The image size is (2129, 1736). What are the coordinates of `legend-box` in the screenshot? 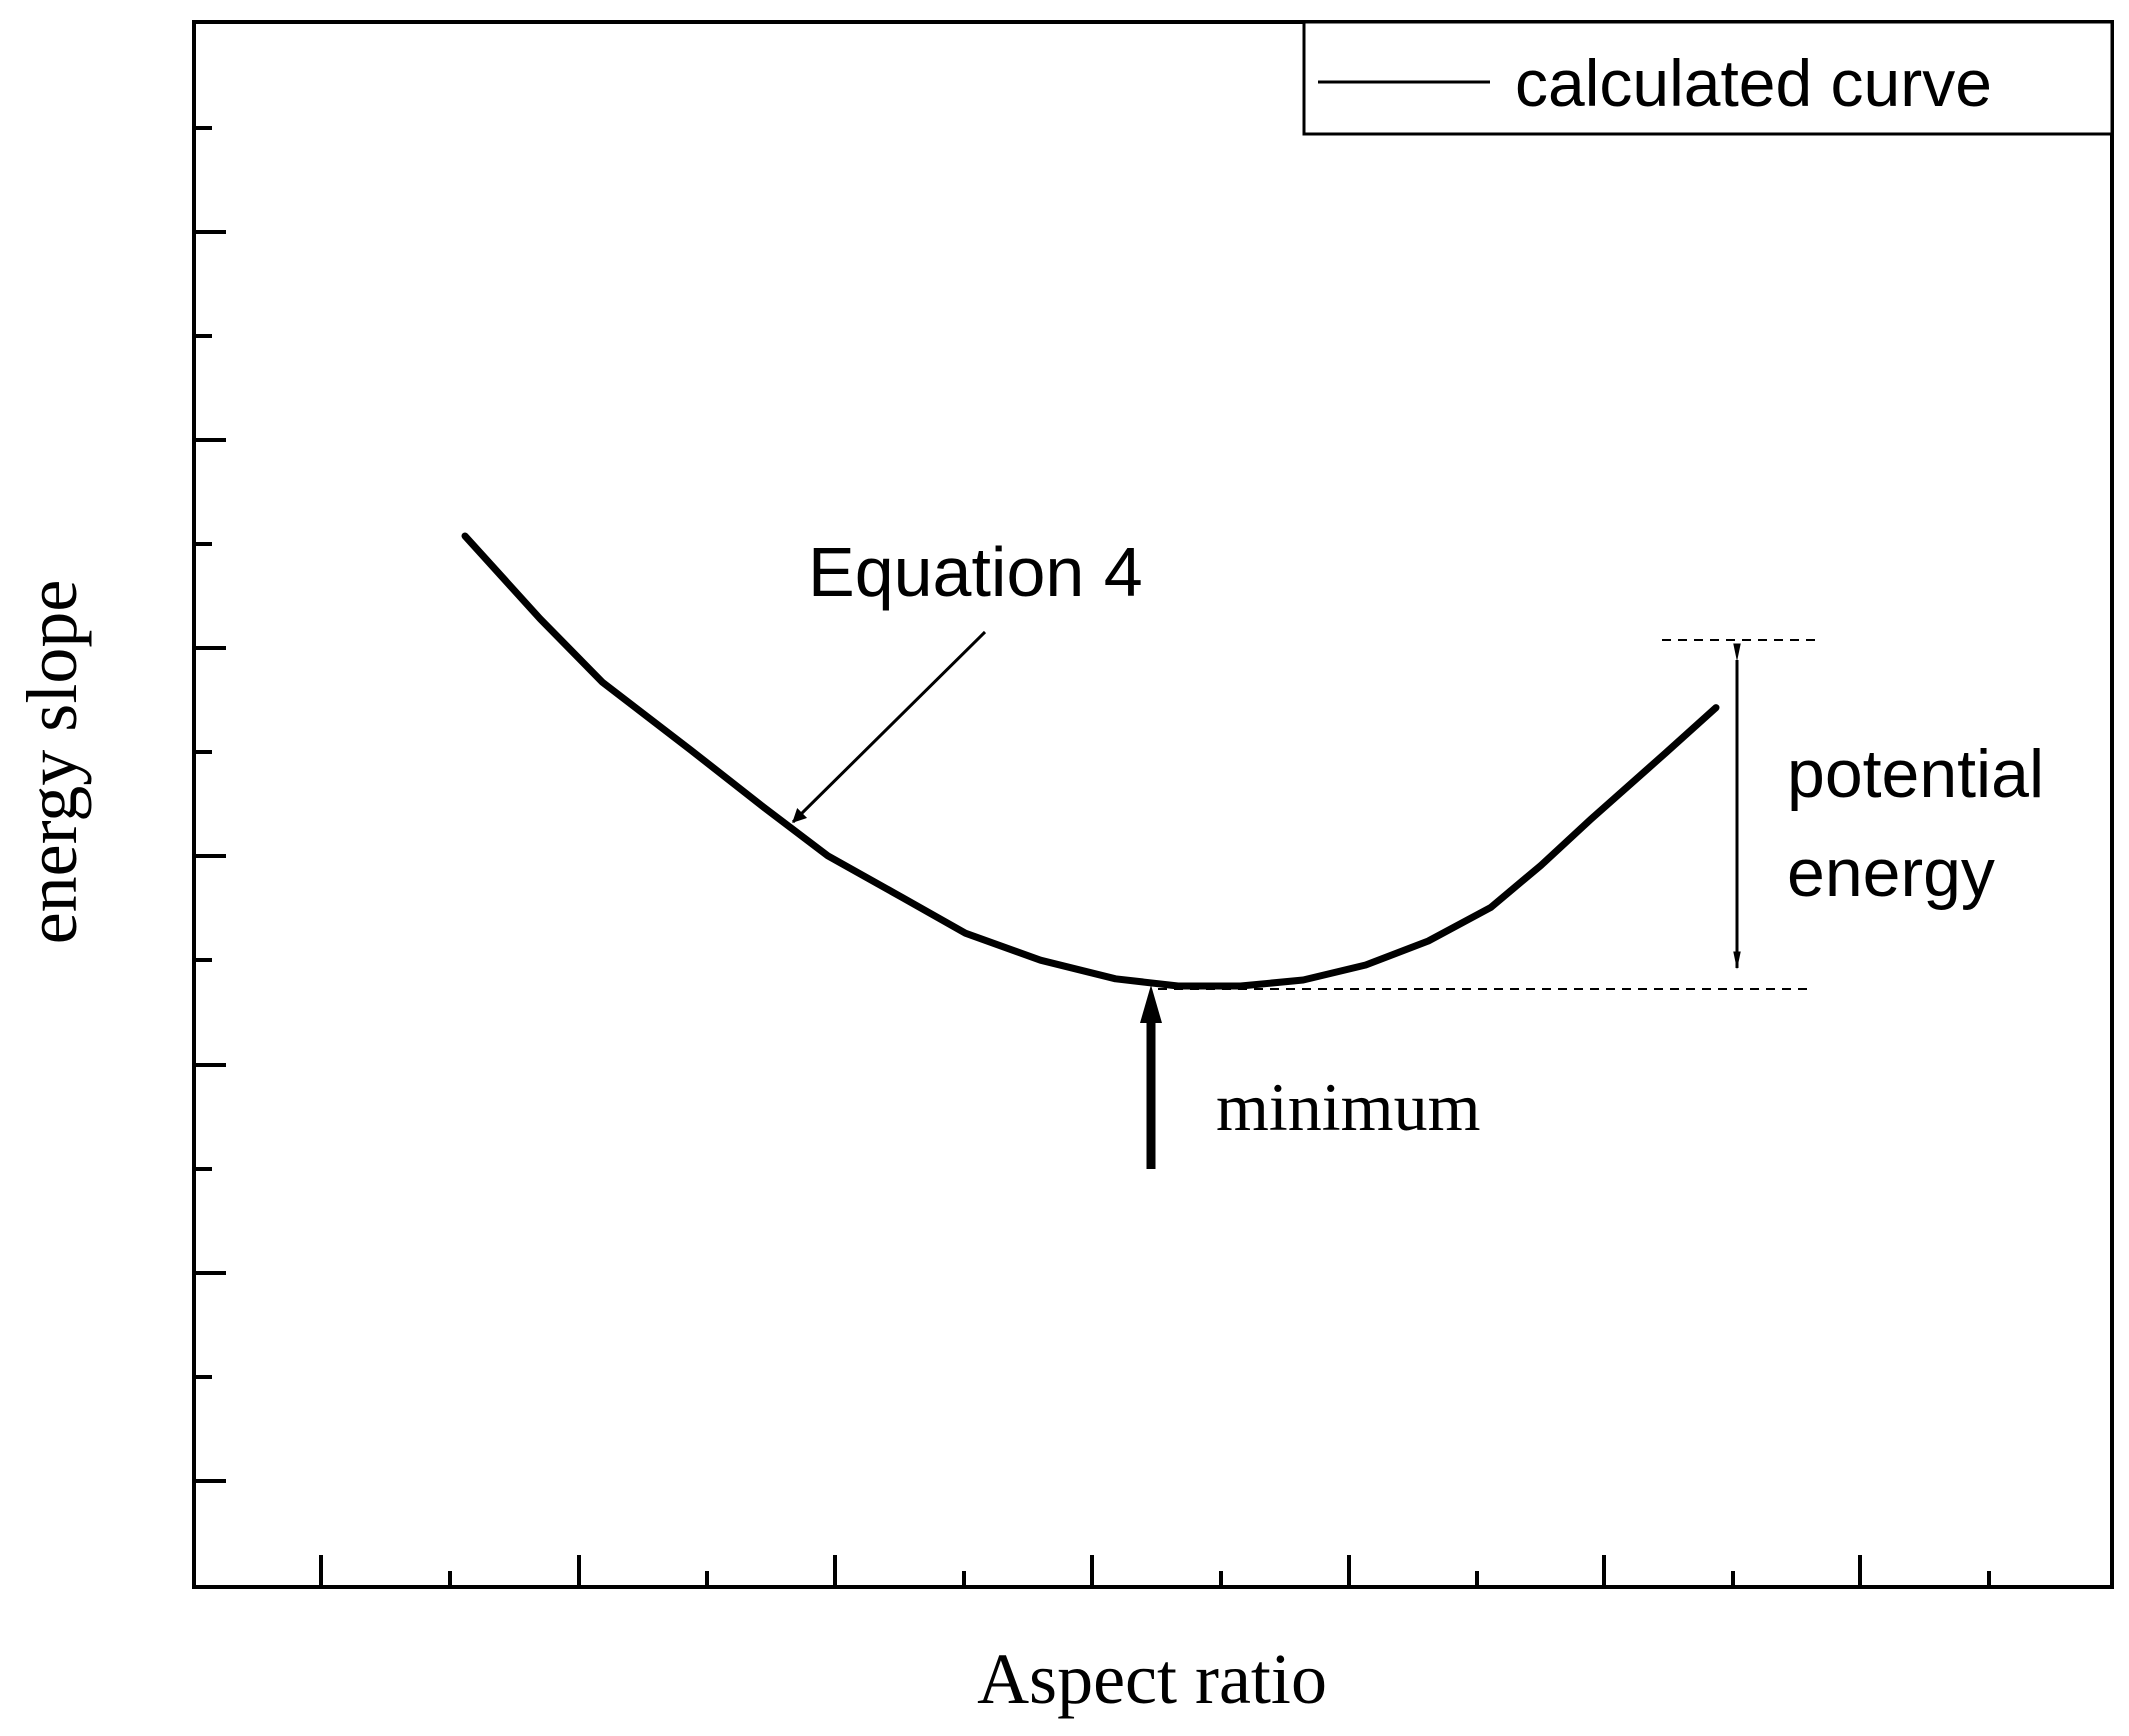 It's located at (1708, 78).